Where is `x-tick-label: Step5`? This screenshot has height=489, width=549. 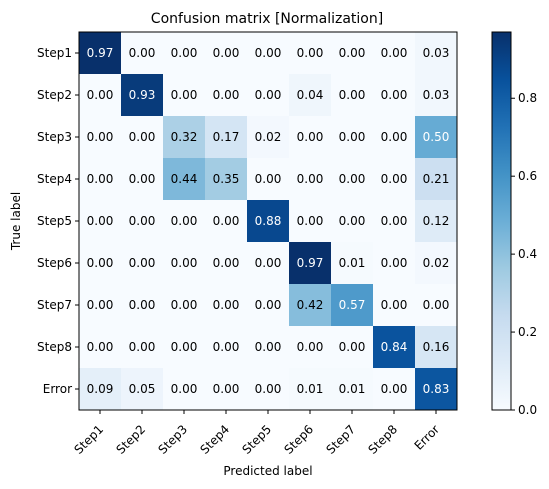
x-tick-label: Step5 is located at coordinates (256, 439).